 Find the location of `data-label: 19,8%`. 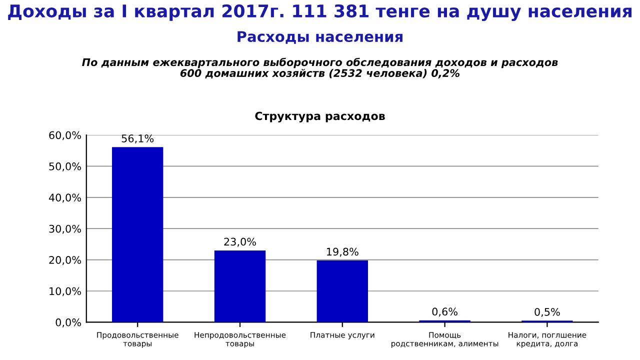

data-label: 19,8% is located at coordinates (342, 252).